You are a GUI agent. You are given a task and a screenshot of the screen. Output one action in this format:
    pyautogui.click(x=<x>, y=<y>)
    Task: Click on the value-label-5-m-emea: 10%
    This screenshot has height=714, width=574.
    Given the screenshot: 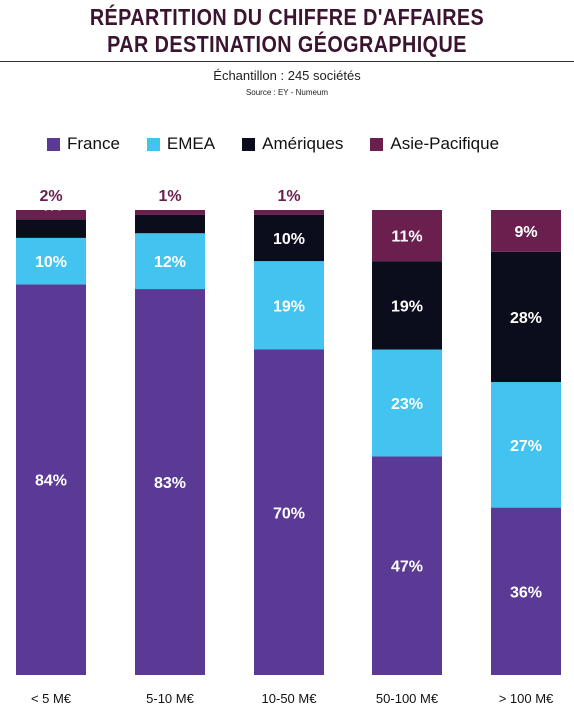 What is the action you would take?
    pyautogui.click(x=51, y=262)
    